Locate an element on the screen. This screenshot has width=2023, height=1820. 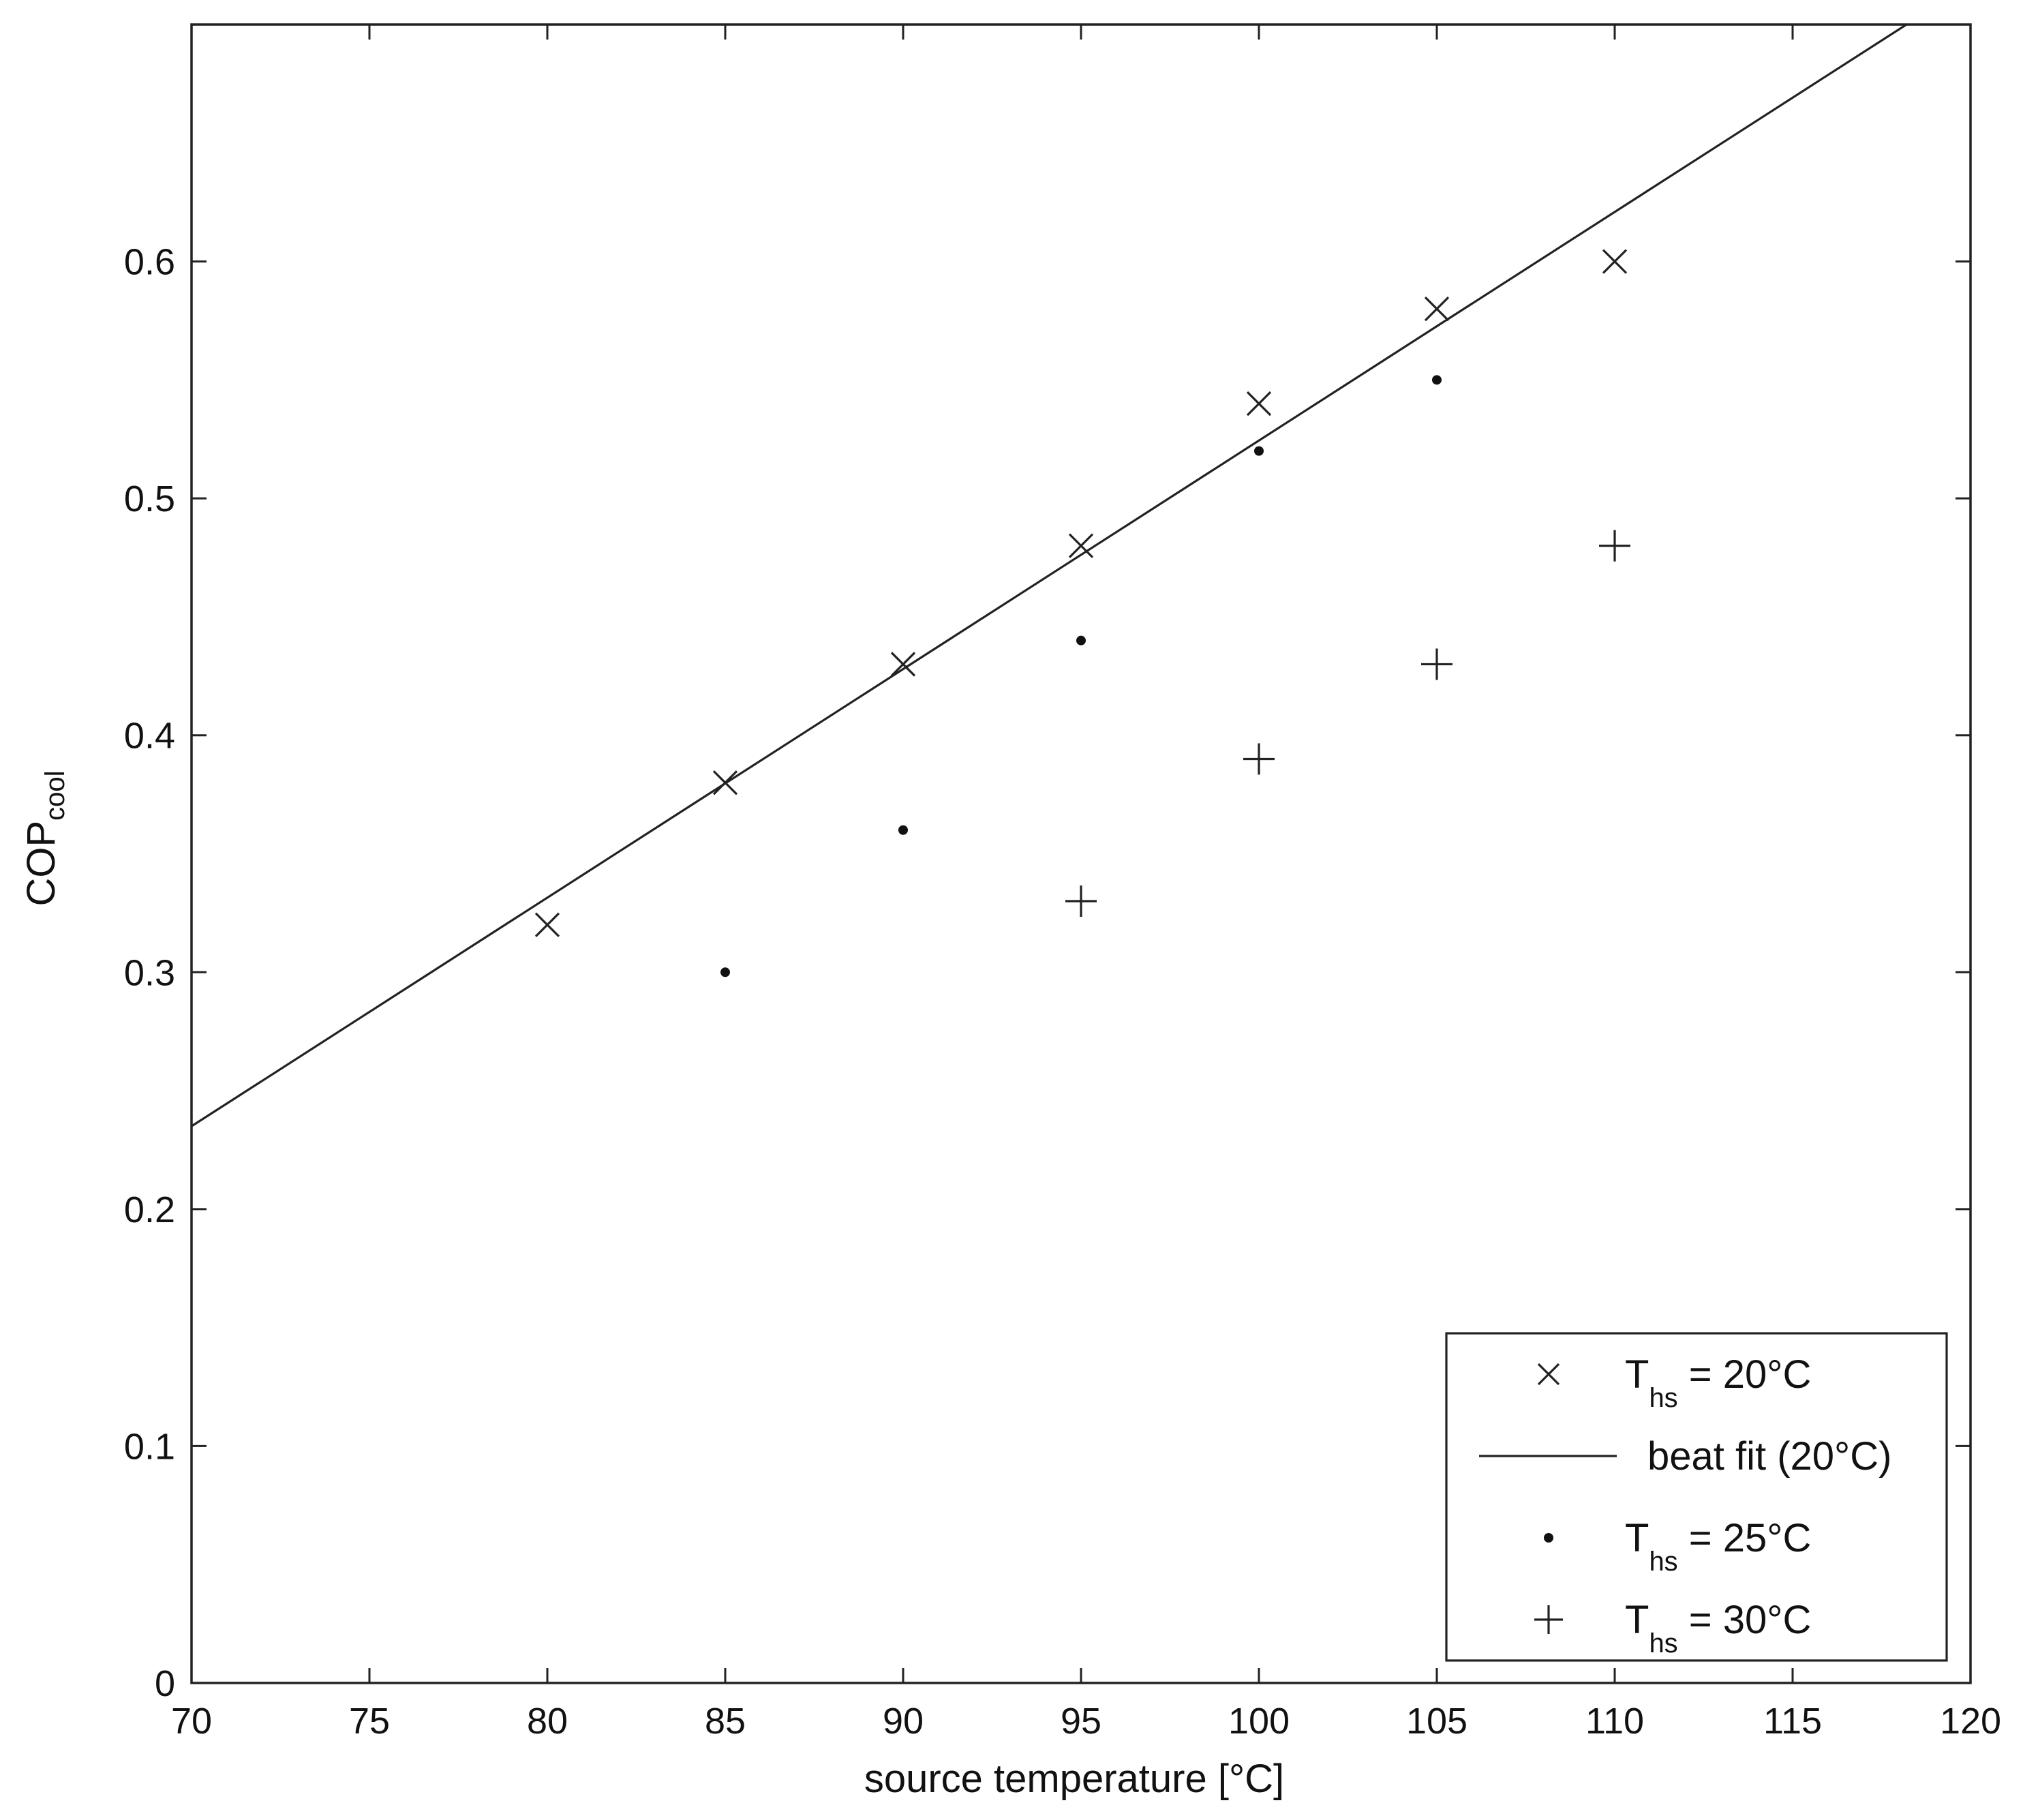
x-tick-label: 75 is located at coordinates (369, 1721).